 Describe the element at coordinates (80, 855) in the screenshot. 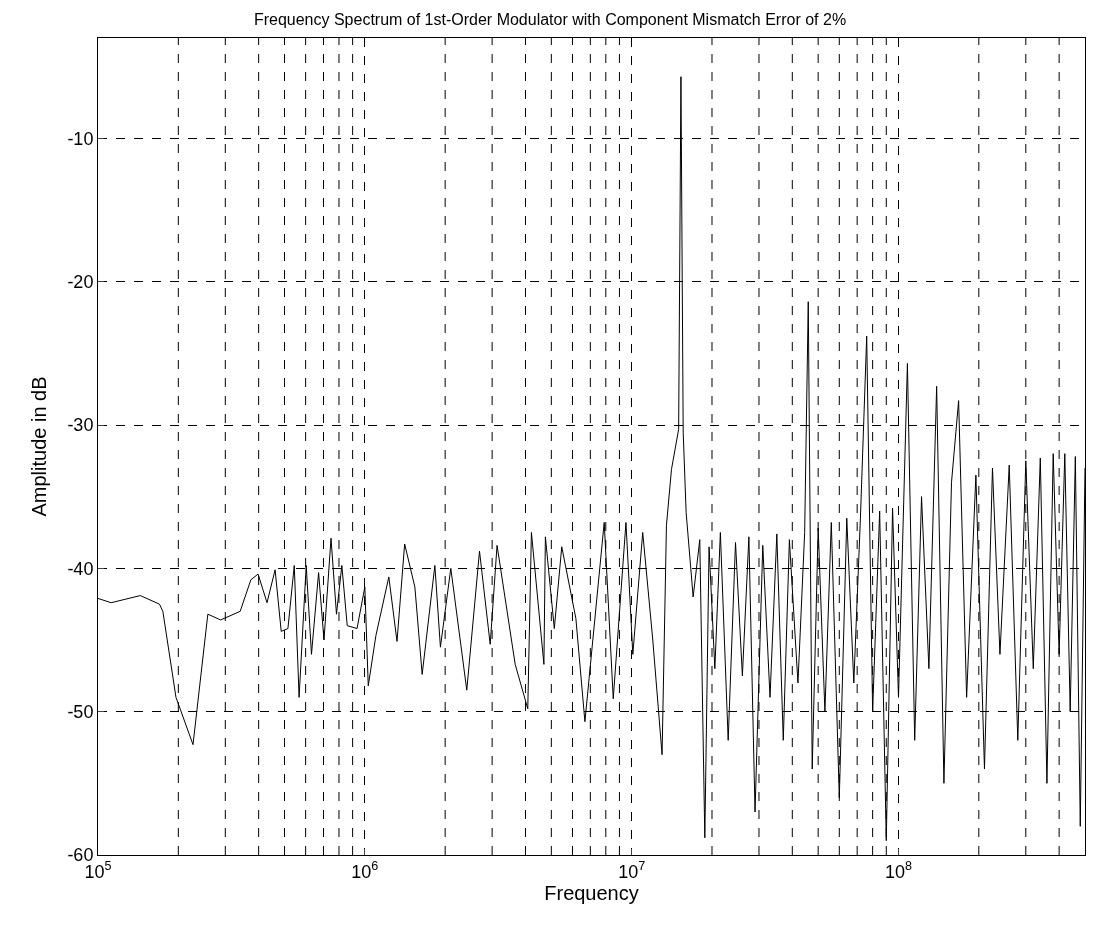

I see `y-tick-label: -60` at that location.